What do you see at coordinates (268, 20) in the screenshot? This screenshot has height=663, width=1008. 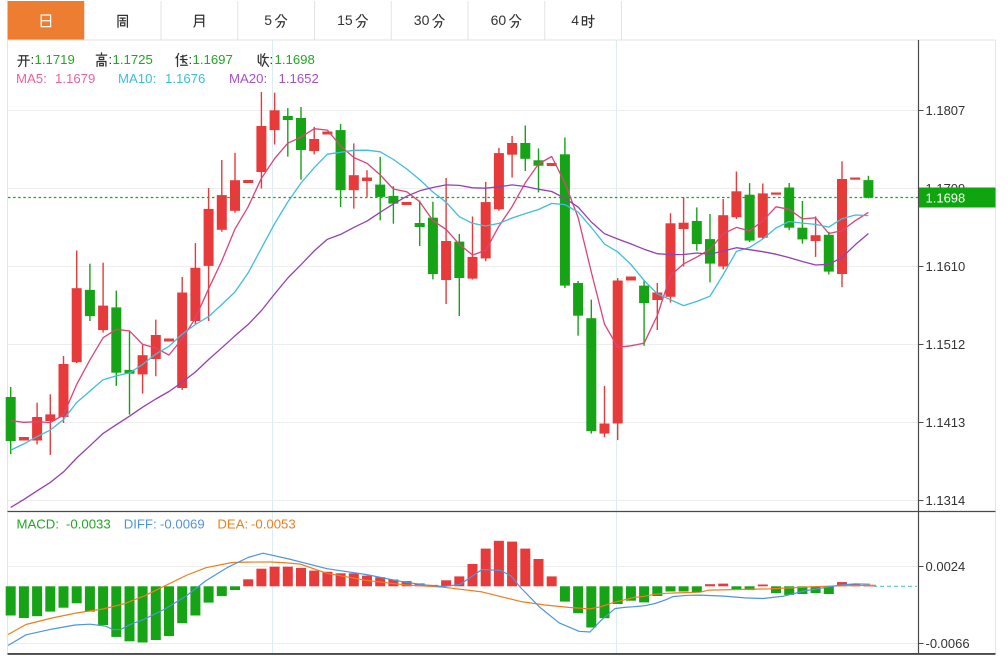 I see `svg-text: 5` at bounding box center [268, 20].